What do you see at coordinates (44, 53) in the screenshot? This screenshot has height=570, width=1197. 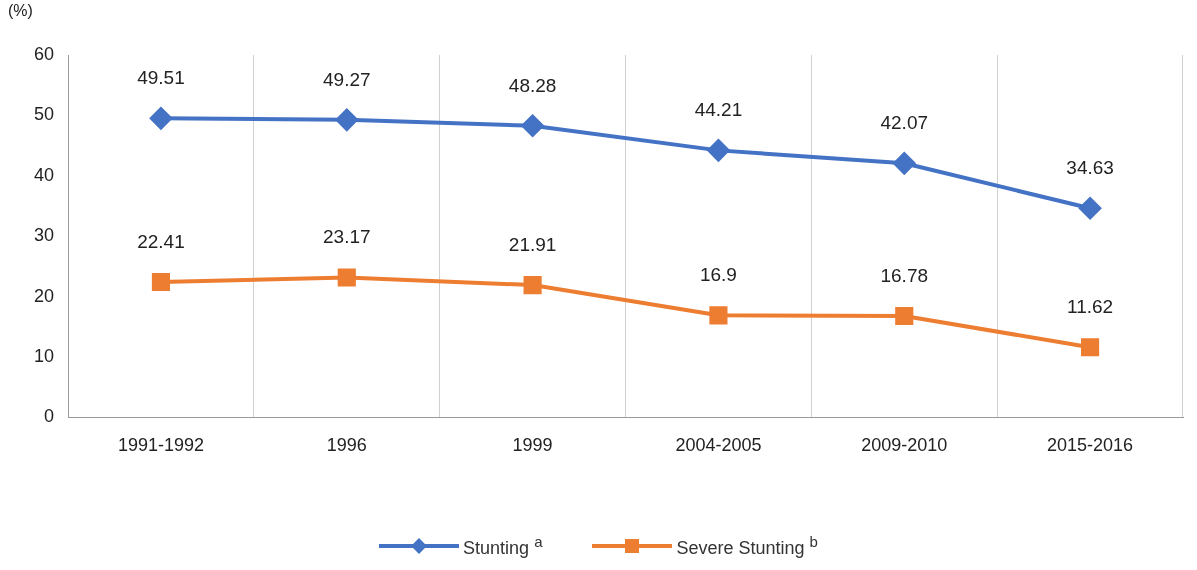 I see `y-tick-label: 60` at bounding box center [44, 53].